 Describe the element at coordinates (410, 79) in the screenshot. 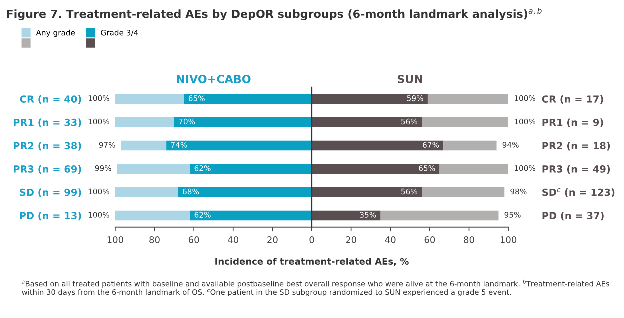

I see `chart-subtitle: SUN` at that location.